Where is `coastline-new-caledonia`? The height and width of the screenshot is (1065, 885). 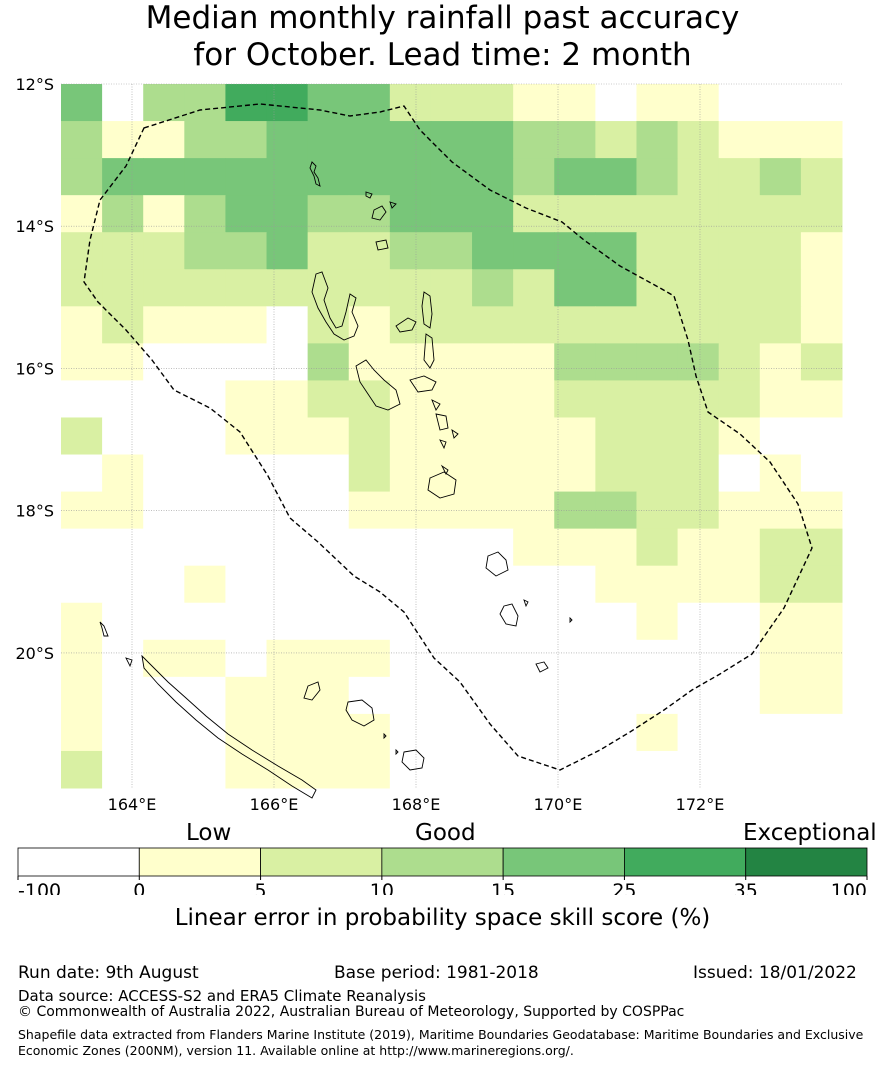
coastline-new-caledonia is located at coordinates (229, 726).